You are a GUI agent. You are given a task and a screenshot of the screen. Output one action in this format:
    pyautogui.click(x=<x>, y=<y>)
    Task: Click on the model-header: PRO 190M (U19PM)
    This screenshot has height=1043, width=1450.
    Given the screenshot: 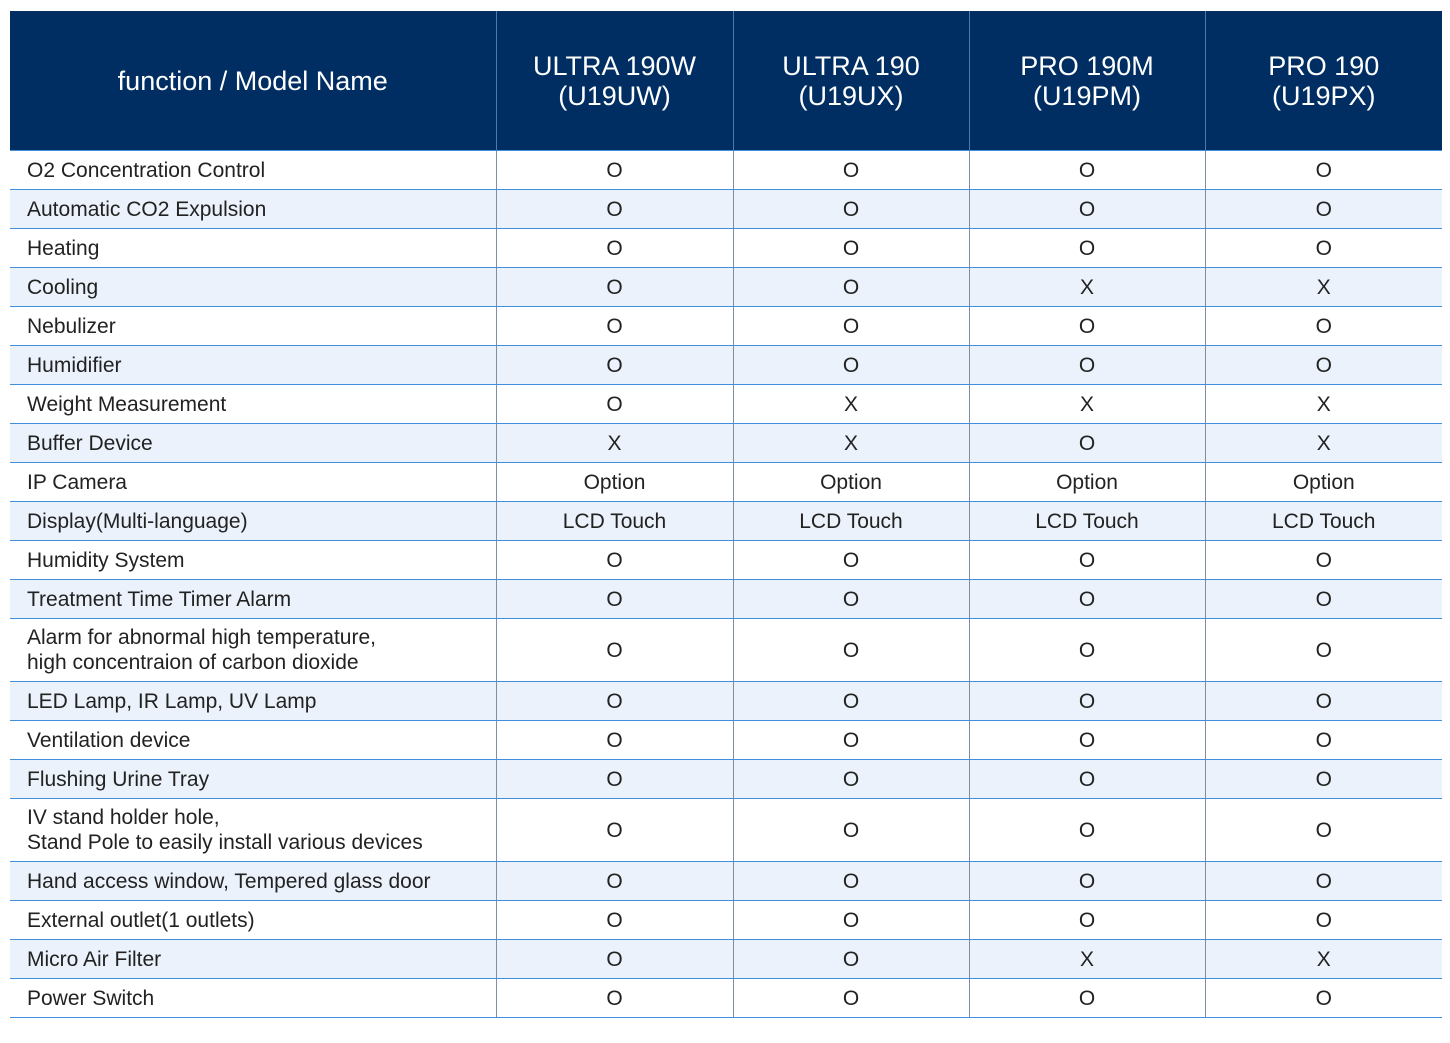 What is the action you would take?
    pyautogui.click(x=1087, y=81)
    